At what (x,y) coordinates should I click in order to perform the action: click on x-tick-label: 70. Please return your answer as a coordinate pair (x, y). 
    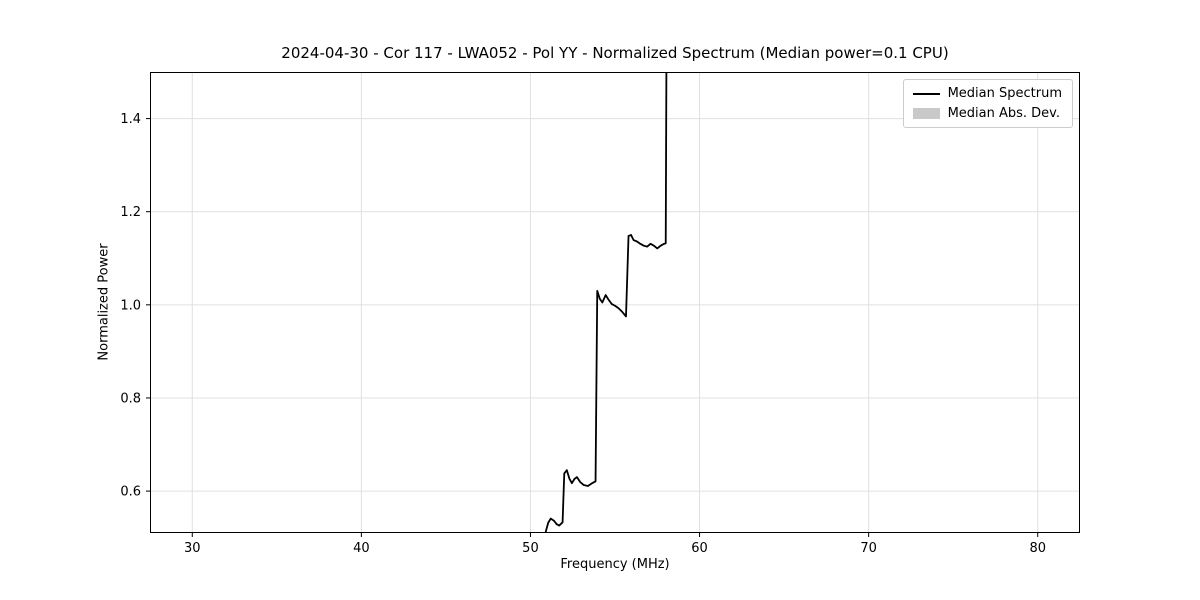
    Looking at the image, I should click on (868, 548).